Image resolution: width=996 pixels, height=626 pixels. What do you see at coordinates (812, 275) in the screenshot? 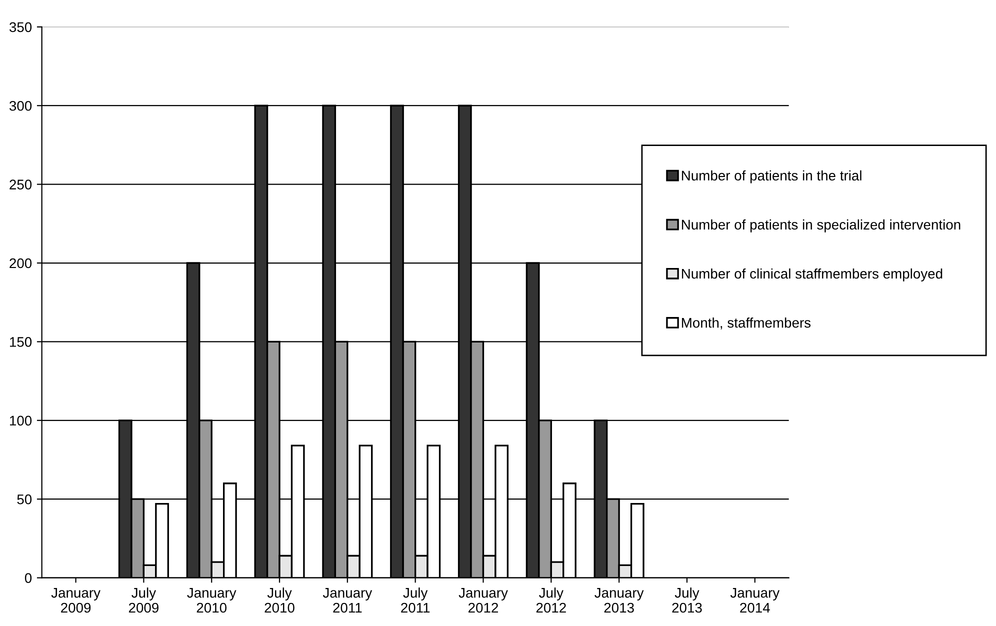
I see `legend-label: Number of clinical staffmembers employed` at bounding box center [812, 275].